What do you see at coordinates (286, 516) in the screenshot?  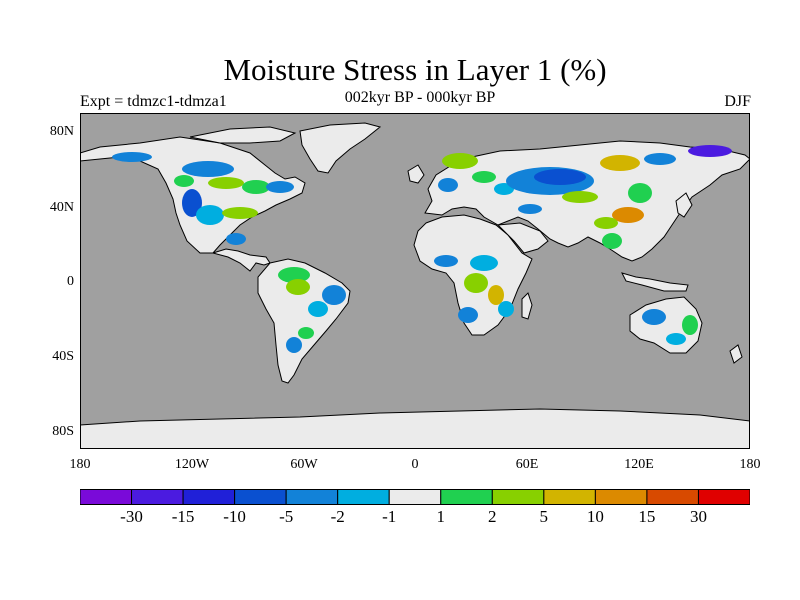 I see `legend-label-3: -5` at bounding box center [286, 516].